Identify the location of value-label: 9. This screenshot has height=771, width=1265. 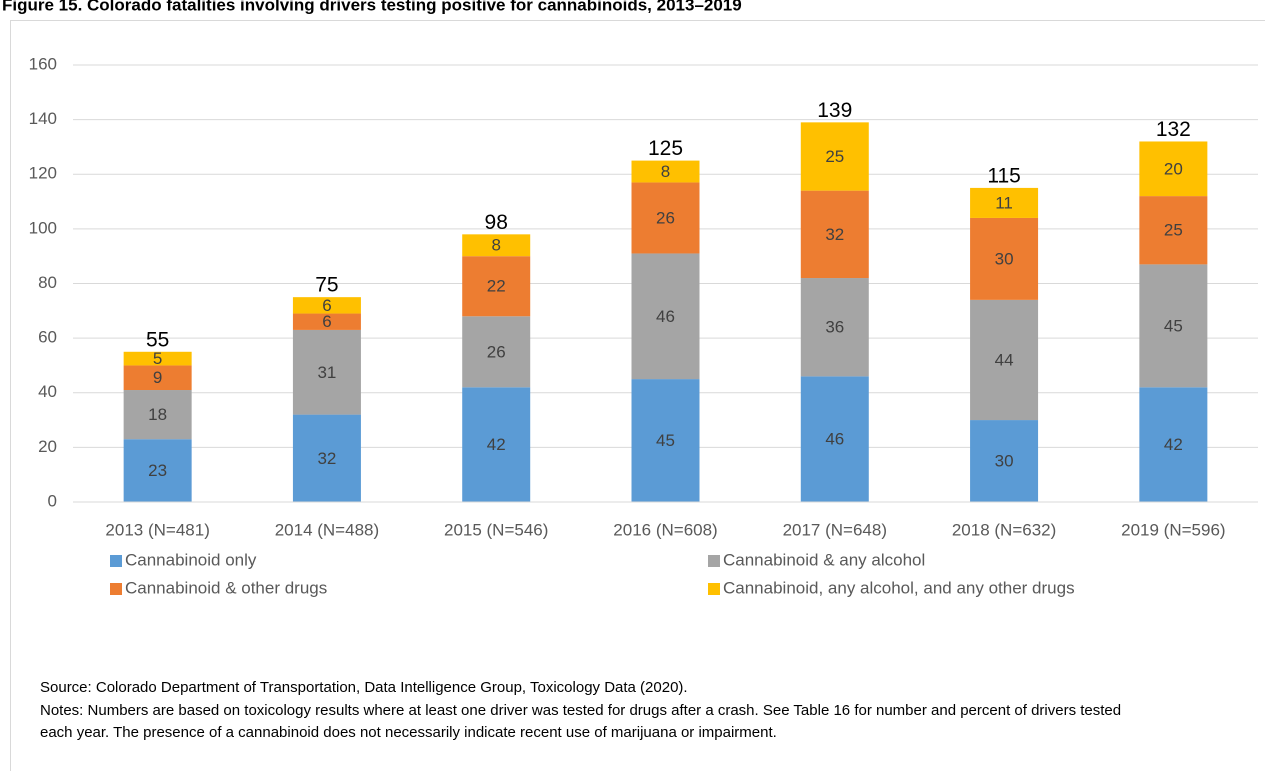
(157, 377).